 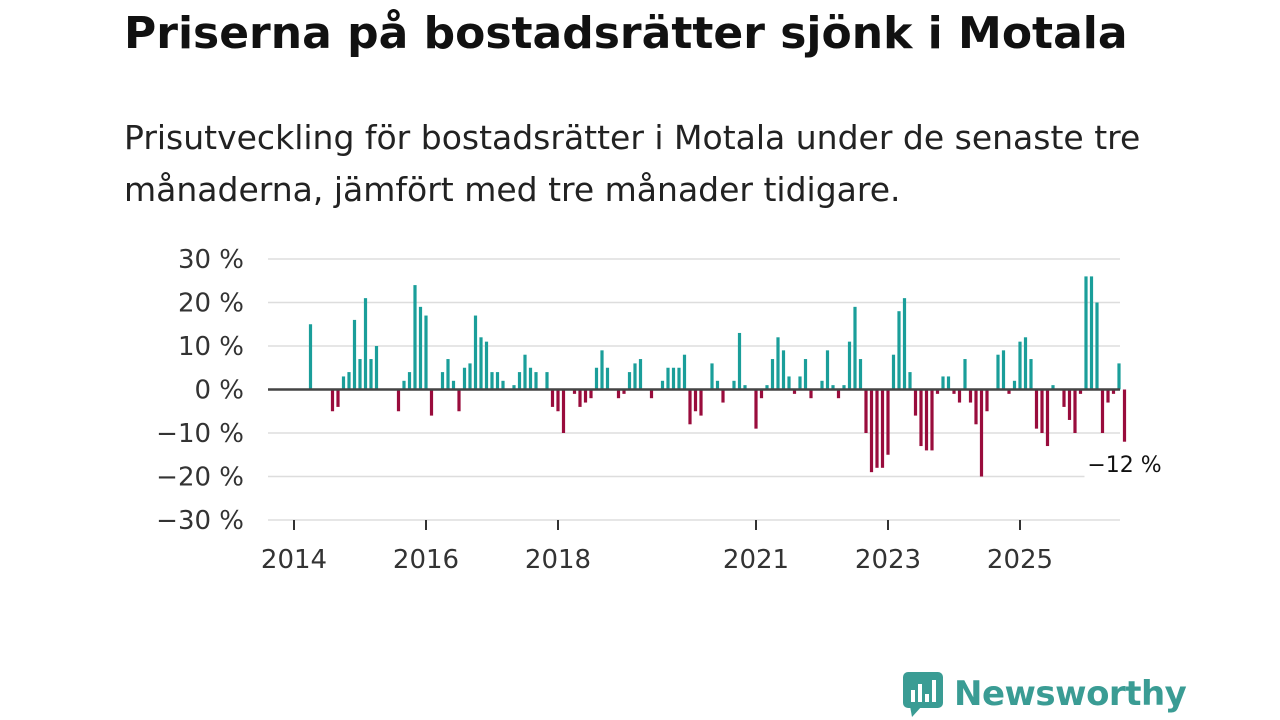 What do you see at coordinates (200, 478) in the screenshot?
I see `y-tick-label: −20 %` at bounding box center [200, 478].